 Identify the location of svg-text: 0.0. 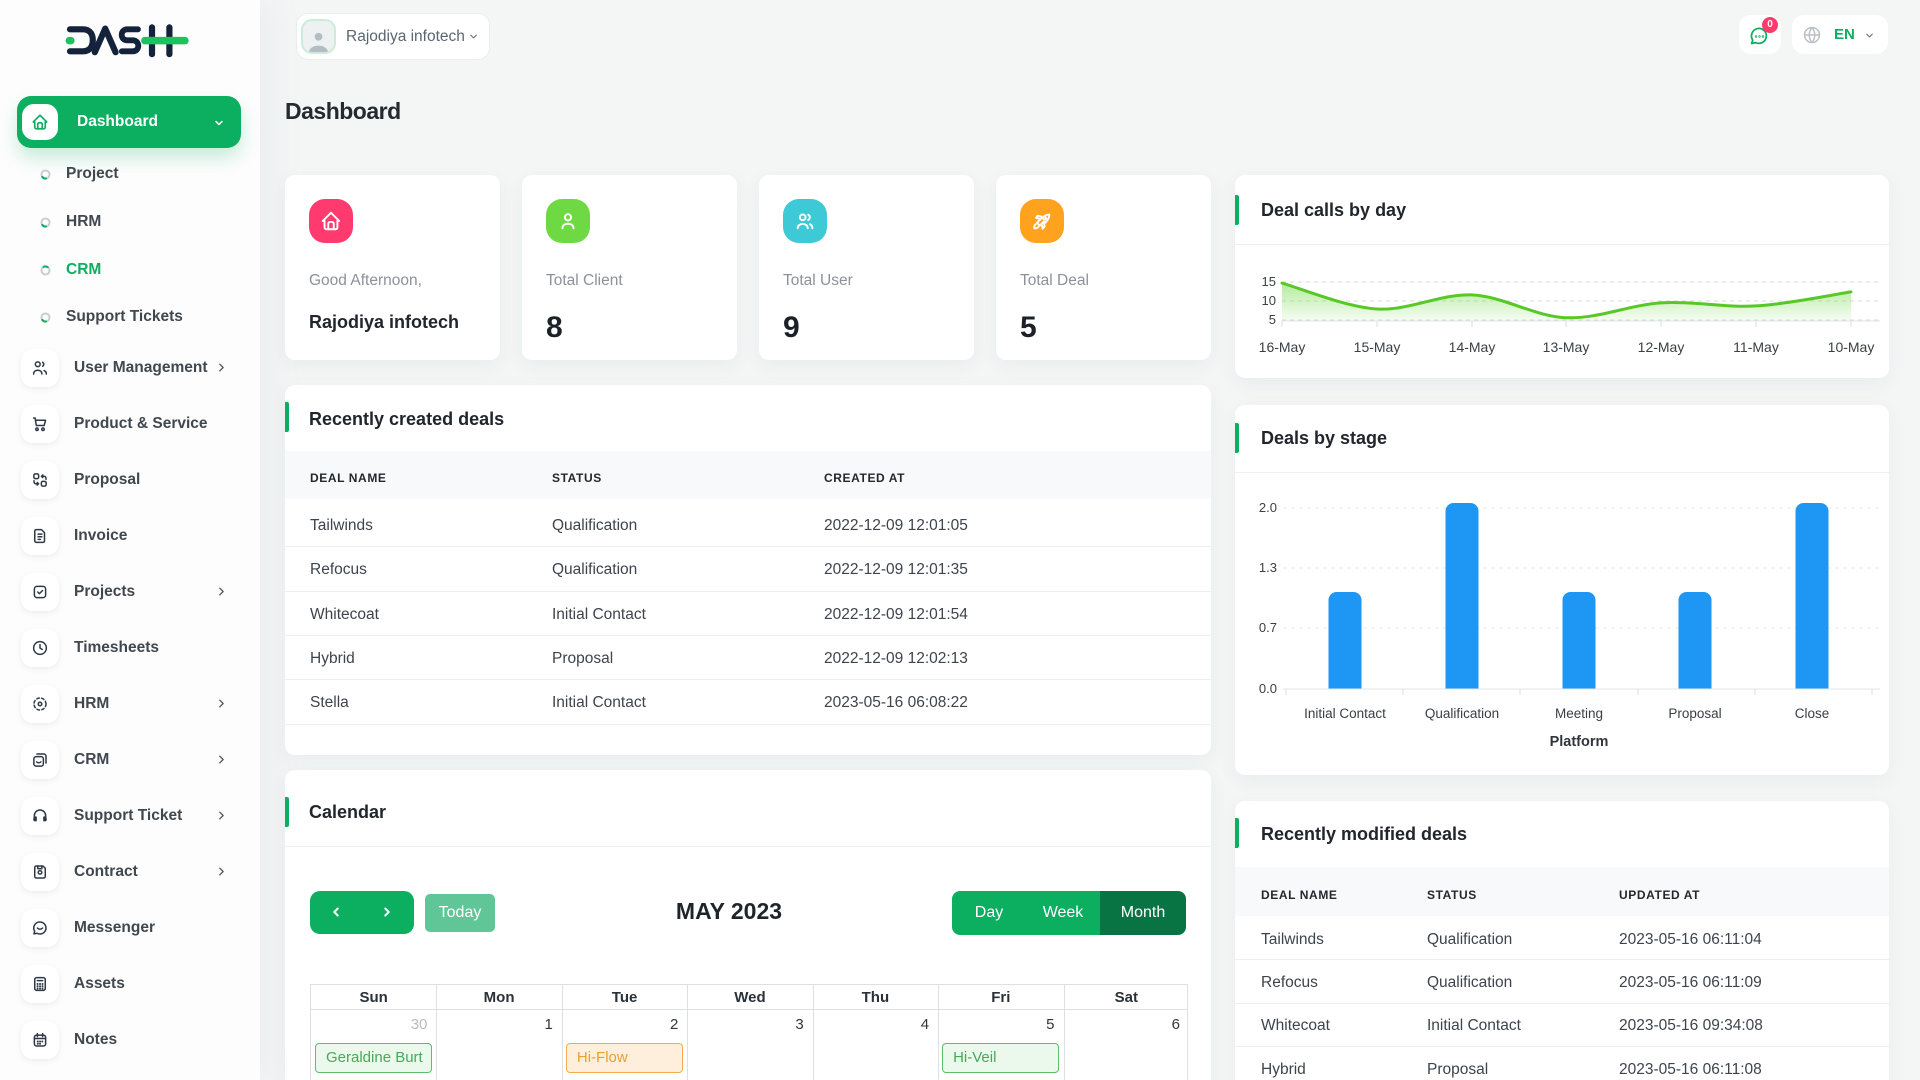
(1268, 688).